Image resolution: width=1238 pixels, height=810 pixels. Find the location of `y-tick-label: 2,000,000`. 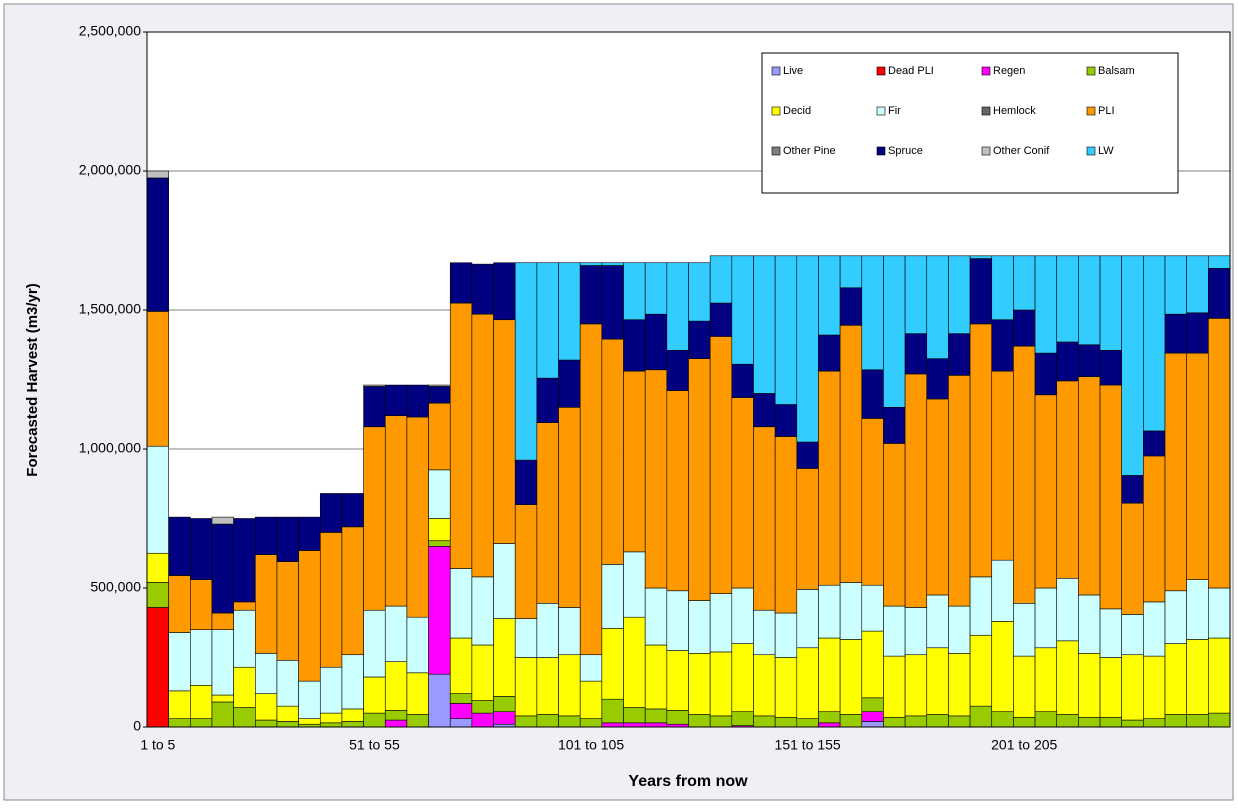

y-tick-label: 2,000,000 is located at coordinates (110, 170).